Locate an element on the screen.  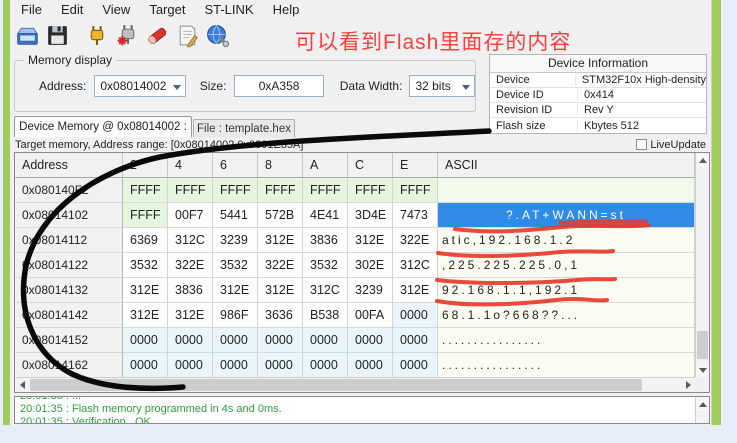
settings-globe-icon is located at coordinates (217, 35).